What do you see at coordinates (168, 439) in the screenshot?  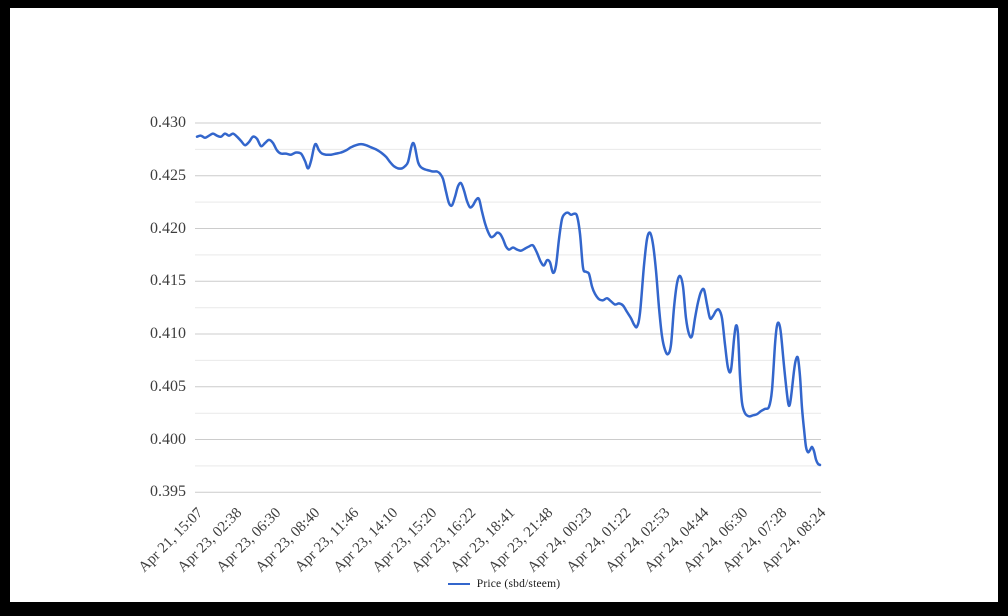 I see `y-tick-label: 0.400` at bounding box center [168, 439].